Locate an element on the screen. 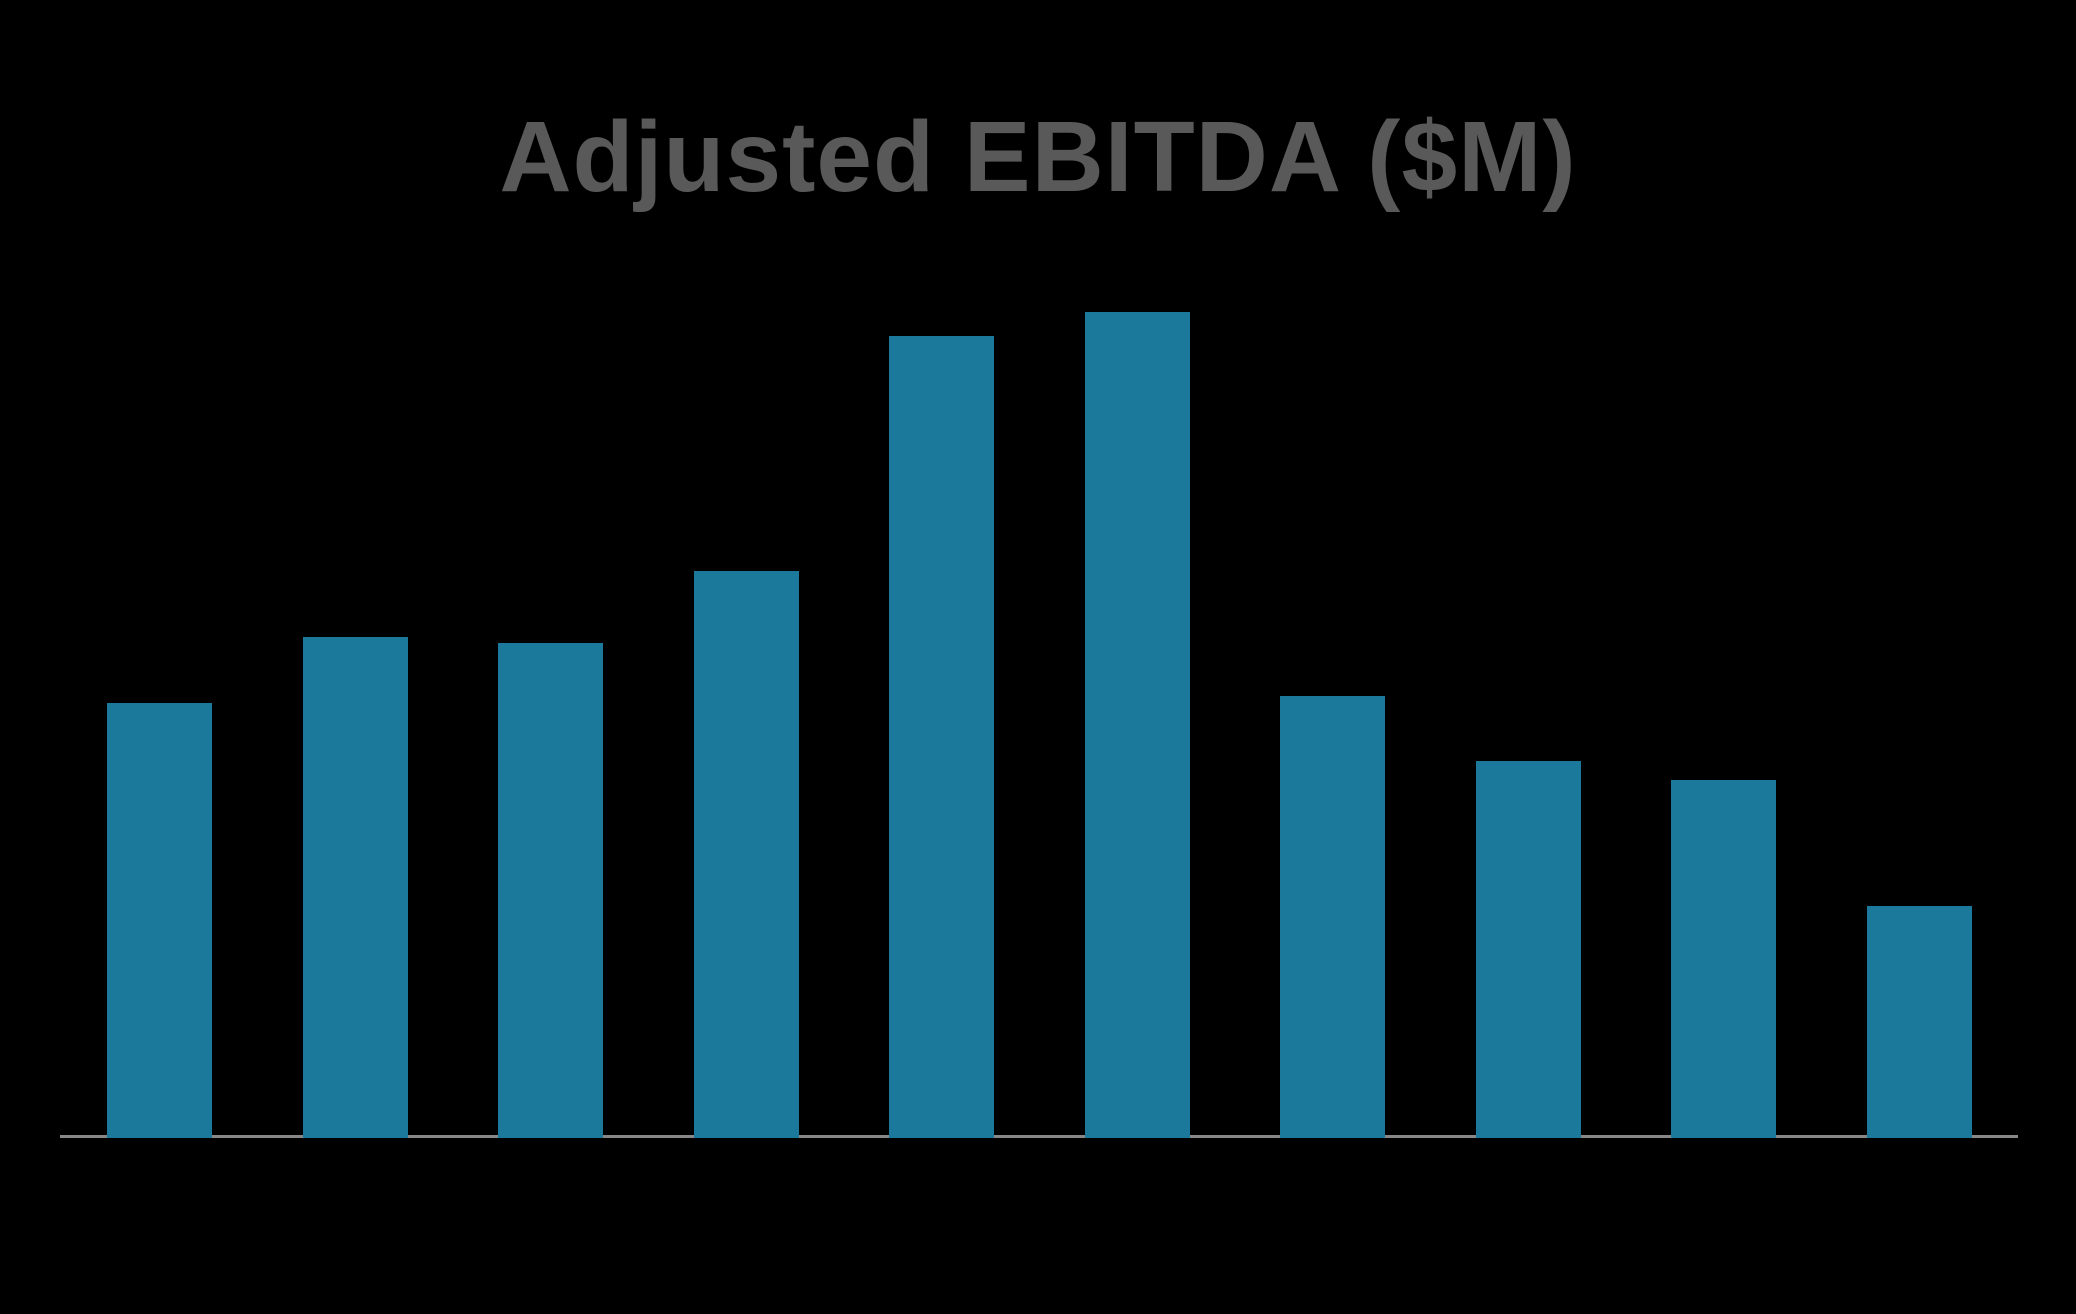  x-axis-line is located at coordinates (1039, 1136).